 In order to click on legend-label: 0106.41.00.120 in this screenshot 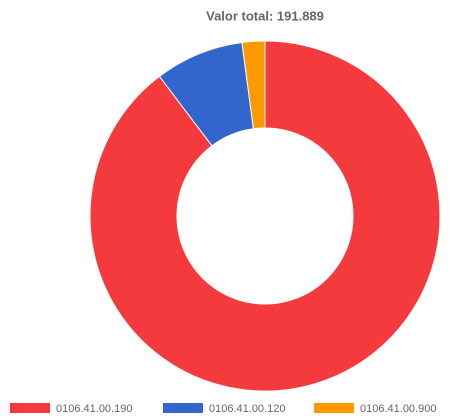, I will do `click(247, 409)`.